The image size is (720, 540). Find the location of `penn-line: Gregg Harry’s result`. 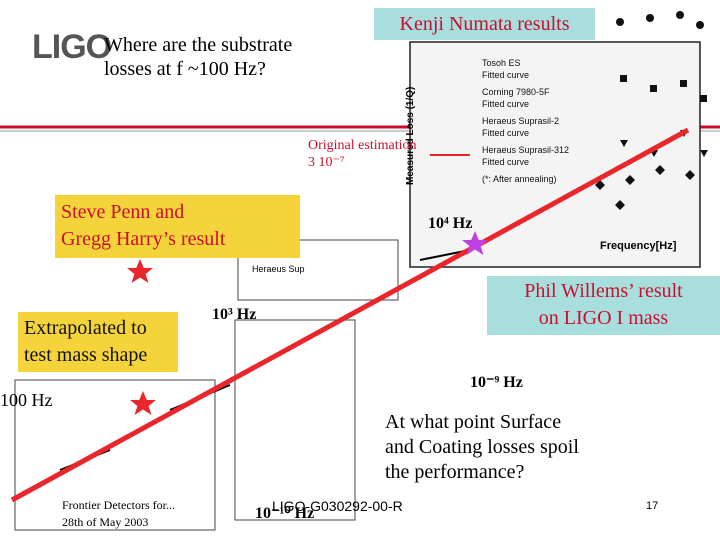

penn-line: Gregg Harry’s result is located at coordinates (143, 239).